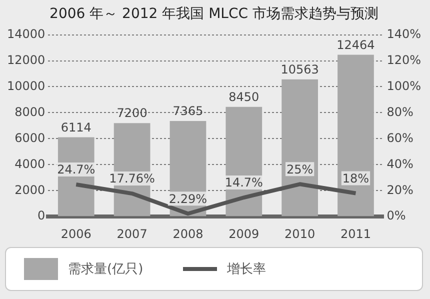  I want to click on y2-tick-label: 140%, so click(404, 33).